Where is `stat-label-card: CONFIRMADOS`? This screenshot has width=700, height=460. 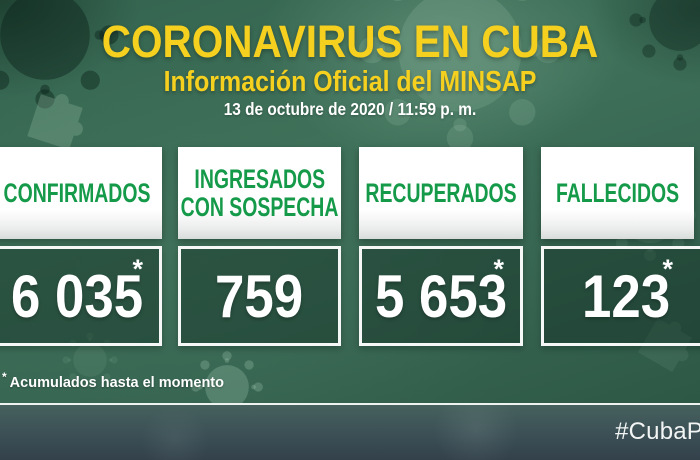
stat-label-card: CONFIRMADOS is located at coordinates (81, 193).